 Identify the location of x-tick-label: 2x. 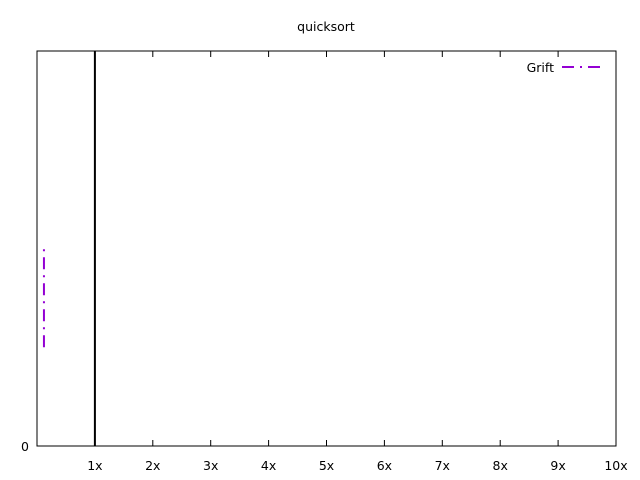
(152, 465).